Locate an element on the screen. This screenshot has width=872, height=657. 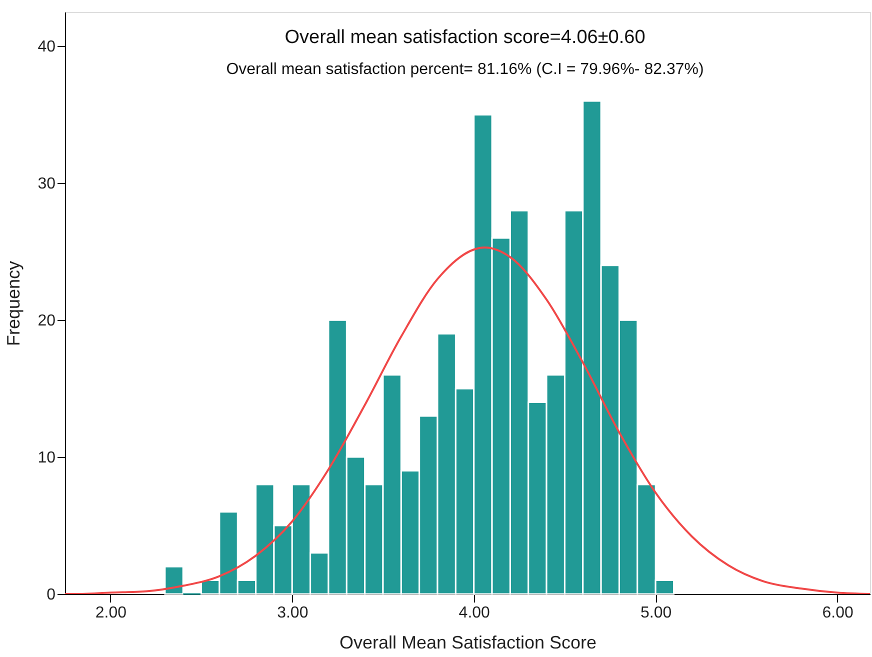
annotation: Overall mean satisfaction percent= 81.16% (C.I = 79.96%- 82.37%) is located at coordinates (465, 69).